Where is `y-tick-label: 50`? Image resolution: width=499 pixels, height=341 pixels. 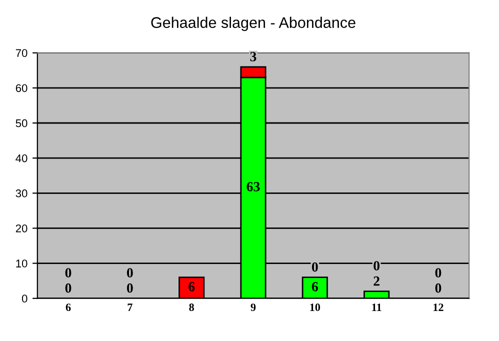 y-tick-label: 50 is located at coordinates (22, 123).